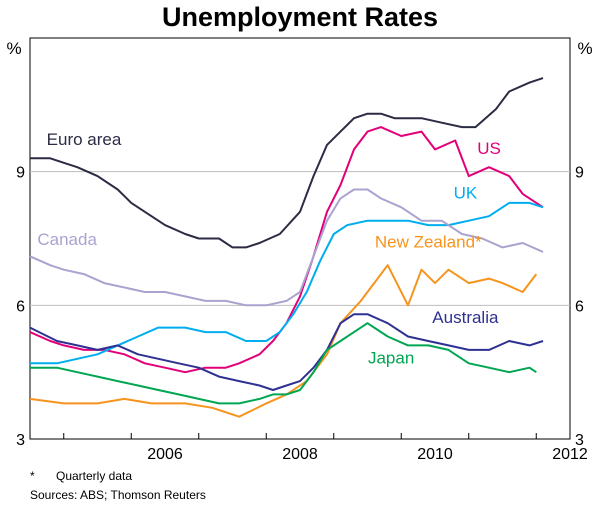 This screenshot has width=600, height=511. I want to click on y-tick-label-right: 3, so click(579, 440).